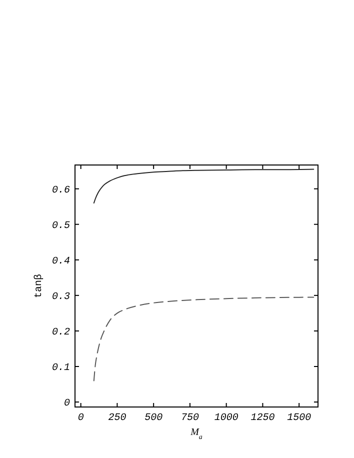  What do you see at coordinates (61, 368) in the screenshot?
I see `y-tick-label: 0.1` at bounding box center [61, 368].